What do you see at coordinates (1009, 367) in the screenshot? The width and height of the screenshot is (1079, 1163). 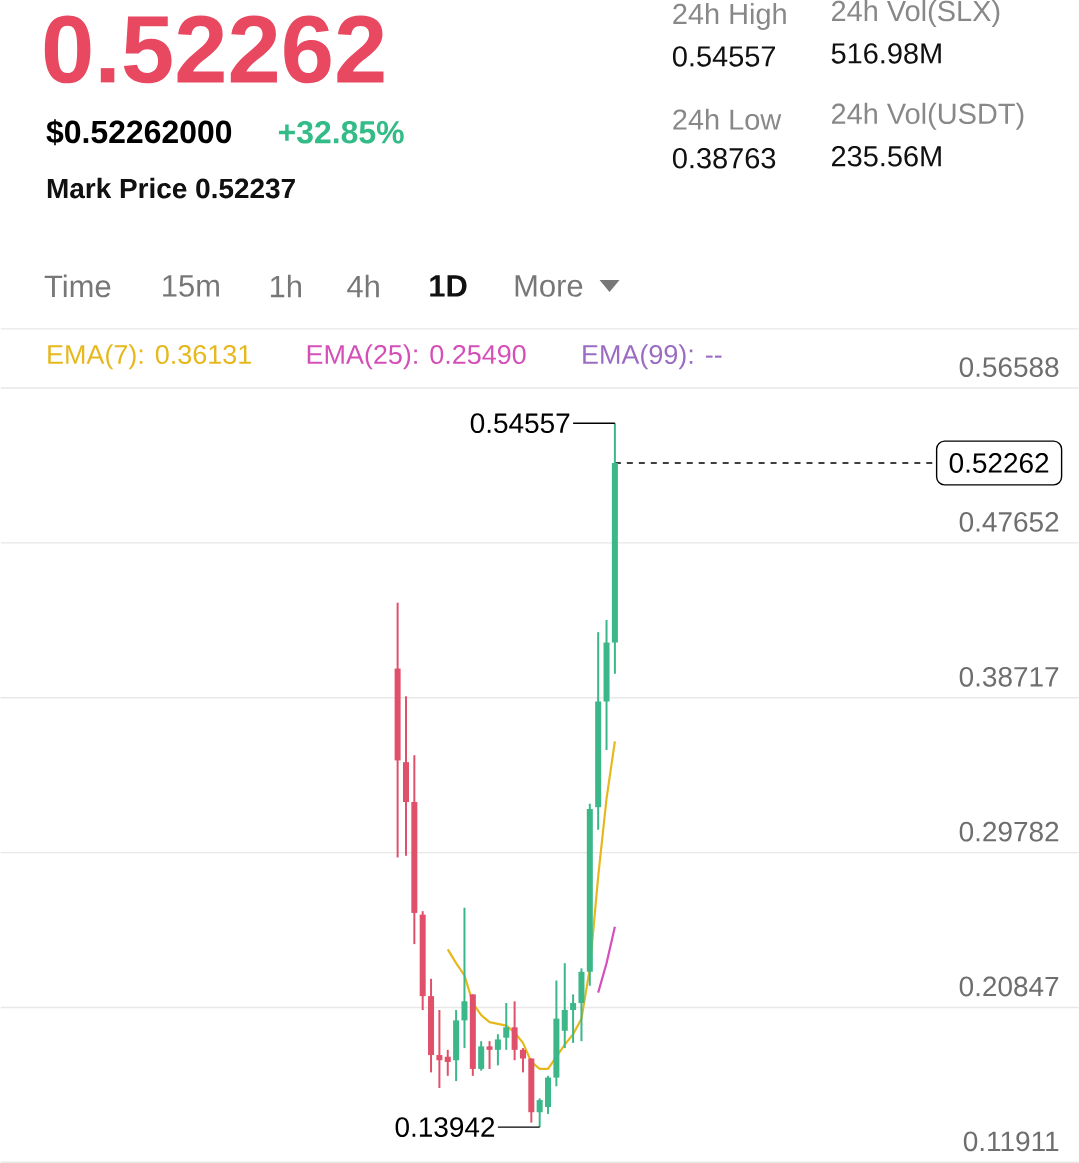 I see `y-tick-label: 0.56588` at bounding box center [1009, 367].